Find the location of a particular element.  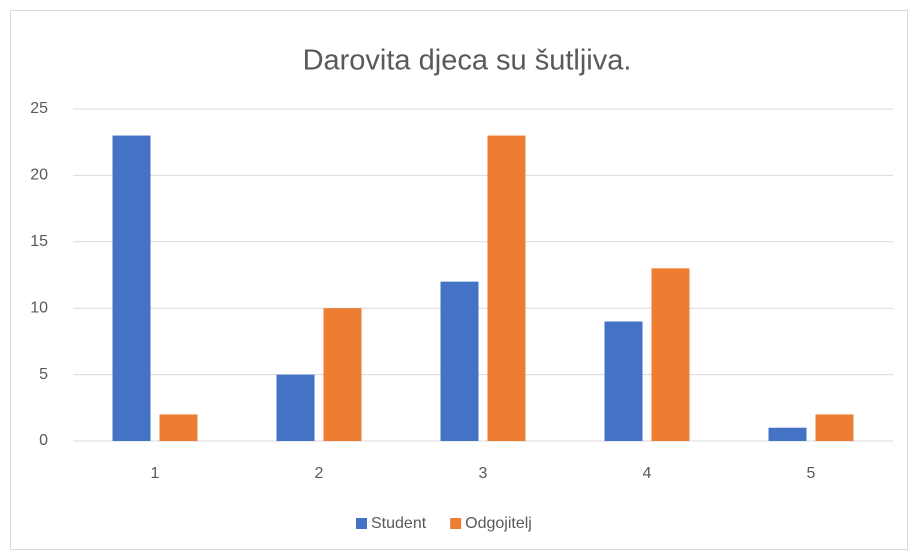

chart-title: Darovita djeca su šutljiva. is located at coordinates (467, 61).